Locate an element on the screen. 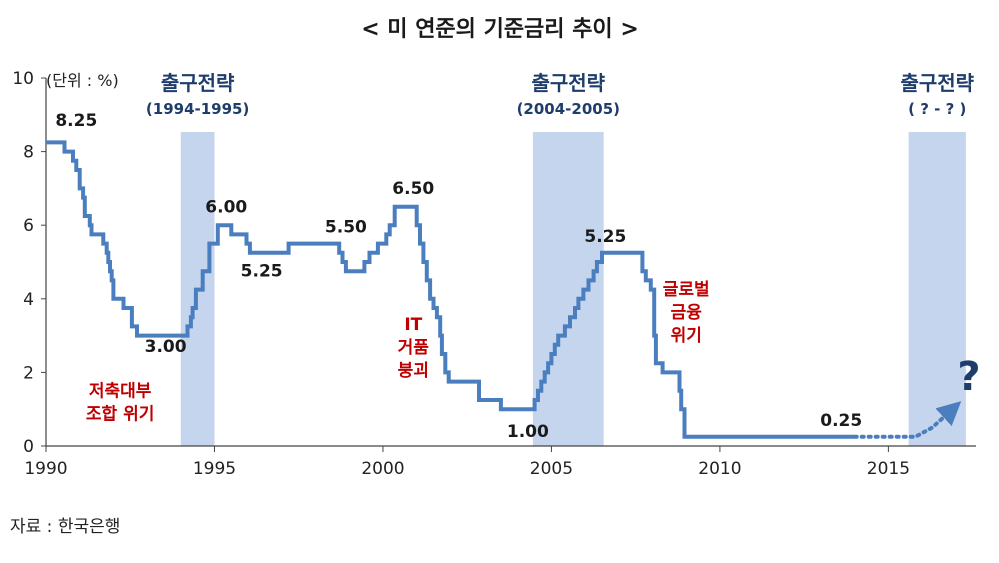  event-label-2: 글로벌 금융 위기 is located at coordinates (686, 313).